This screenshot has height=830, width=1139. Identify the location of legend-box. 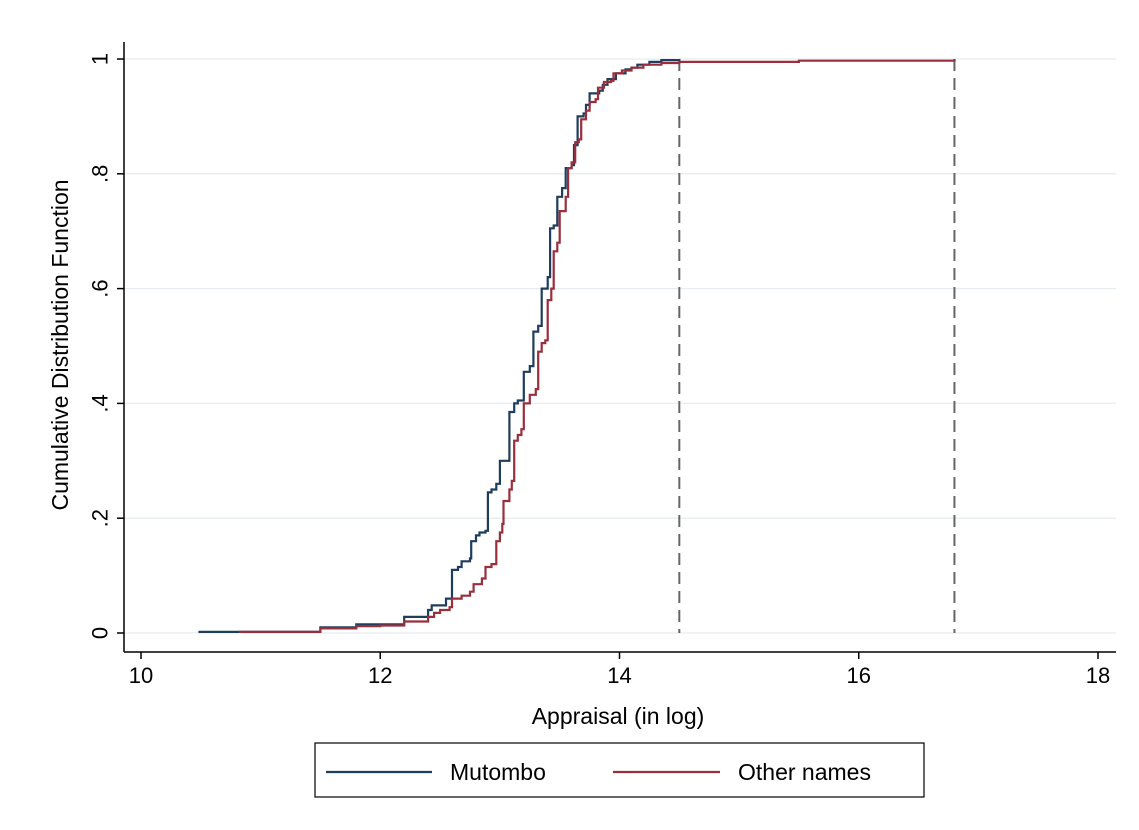
(619, 770).